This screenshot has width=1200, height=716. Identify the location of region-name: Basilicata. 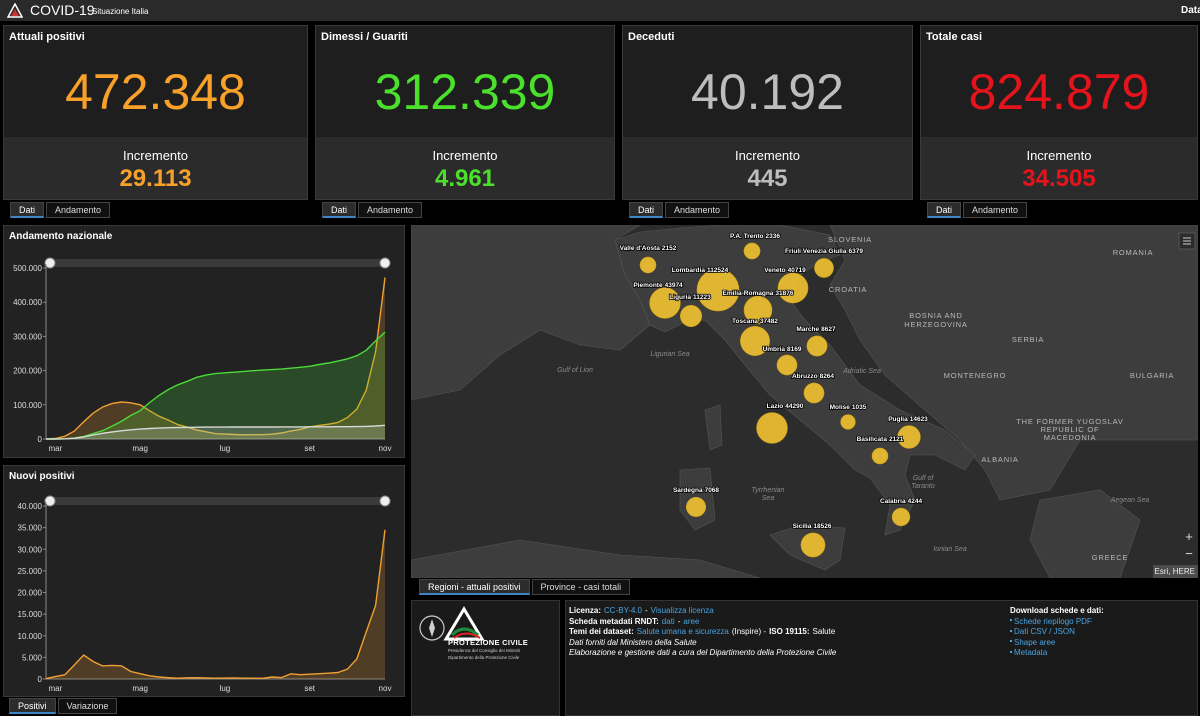
(872, 439).